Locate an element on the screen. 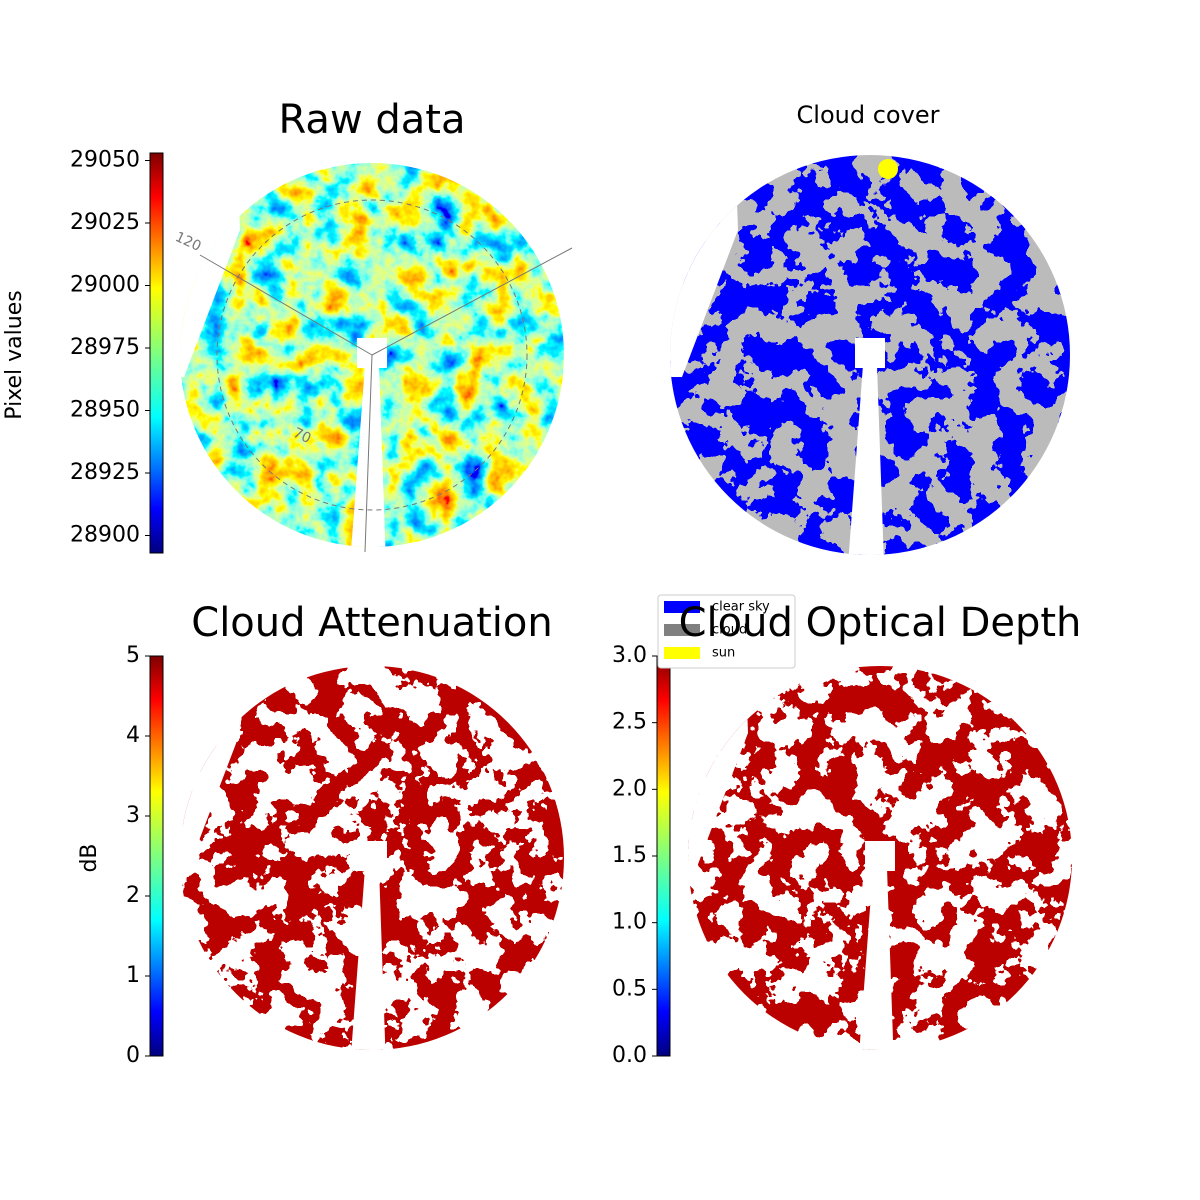 Image resolution: width=1200 pixels, height=1200 pixels. colorbar-tick-label: 3 is located at coordinates (133, 815).